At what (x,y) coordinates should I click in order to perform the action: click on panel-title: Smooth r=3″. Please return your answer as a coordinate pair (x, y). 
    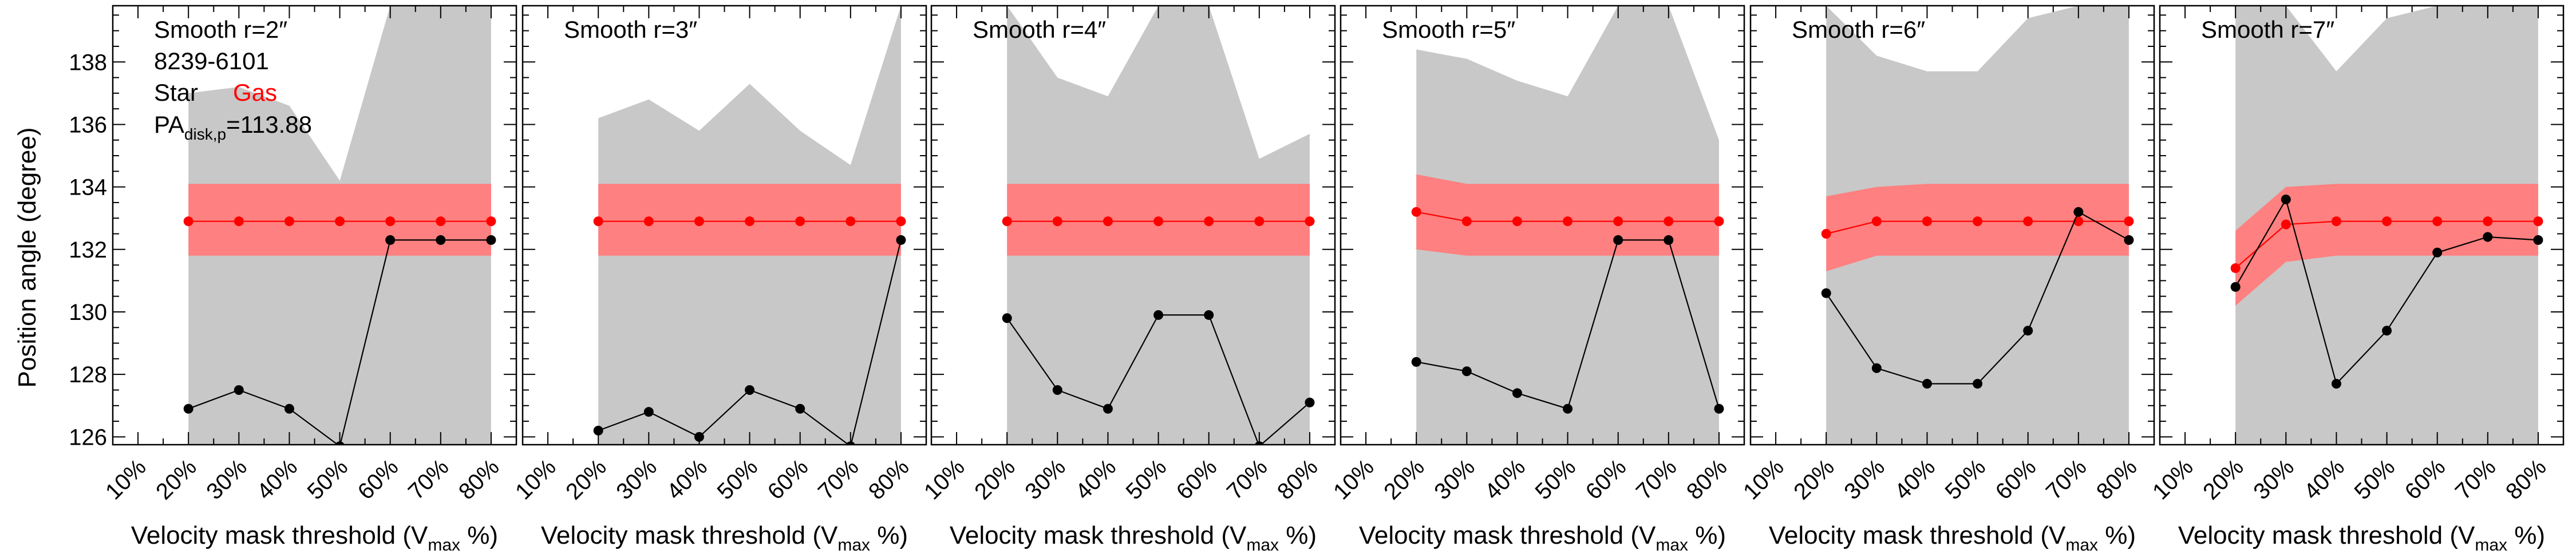
    Looking at the image, I should click on (630, 29).